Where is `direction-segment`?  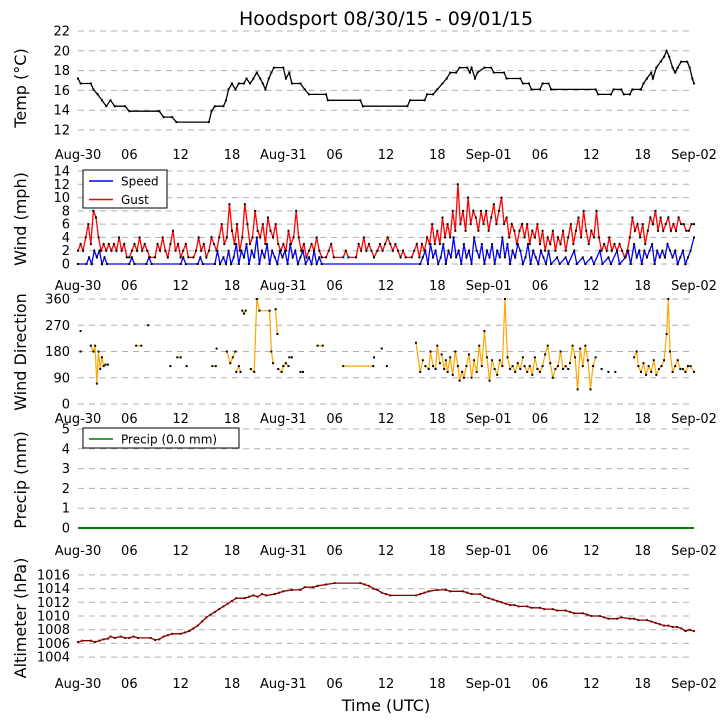 direction-segment is located at coordinates (546, 361).